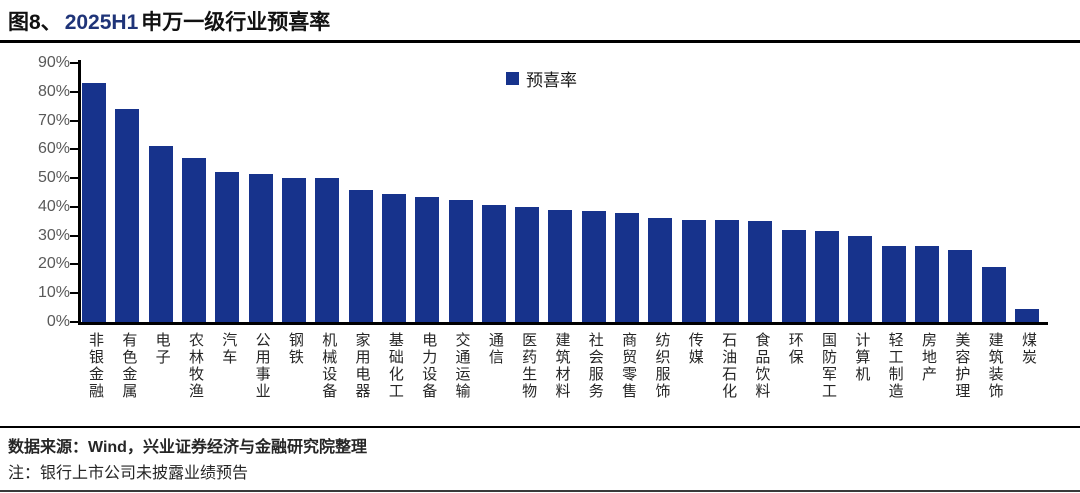 Image resolution: width=1080 pixels, height=493 pixels. What do you see at coordinates (660, 270) in the screenshot?
I see `bar-纺织服饰` at bounding box center [660, 270].